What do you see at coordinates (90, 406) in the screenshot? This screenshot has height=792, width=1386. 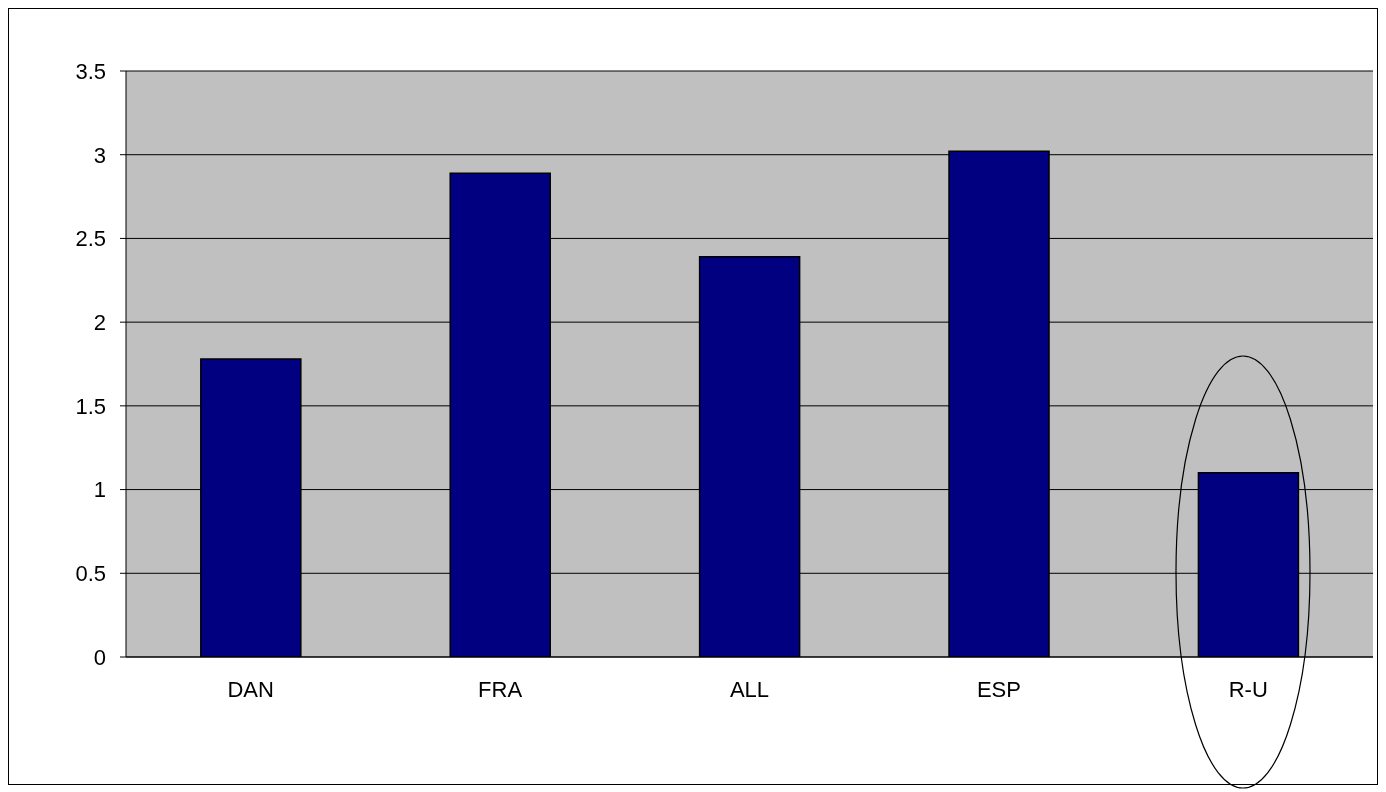 I see `y-tick-label: 1.5` at bounding box center [90, 406].